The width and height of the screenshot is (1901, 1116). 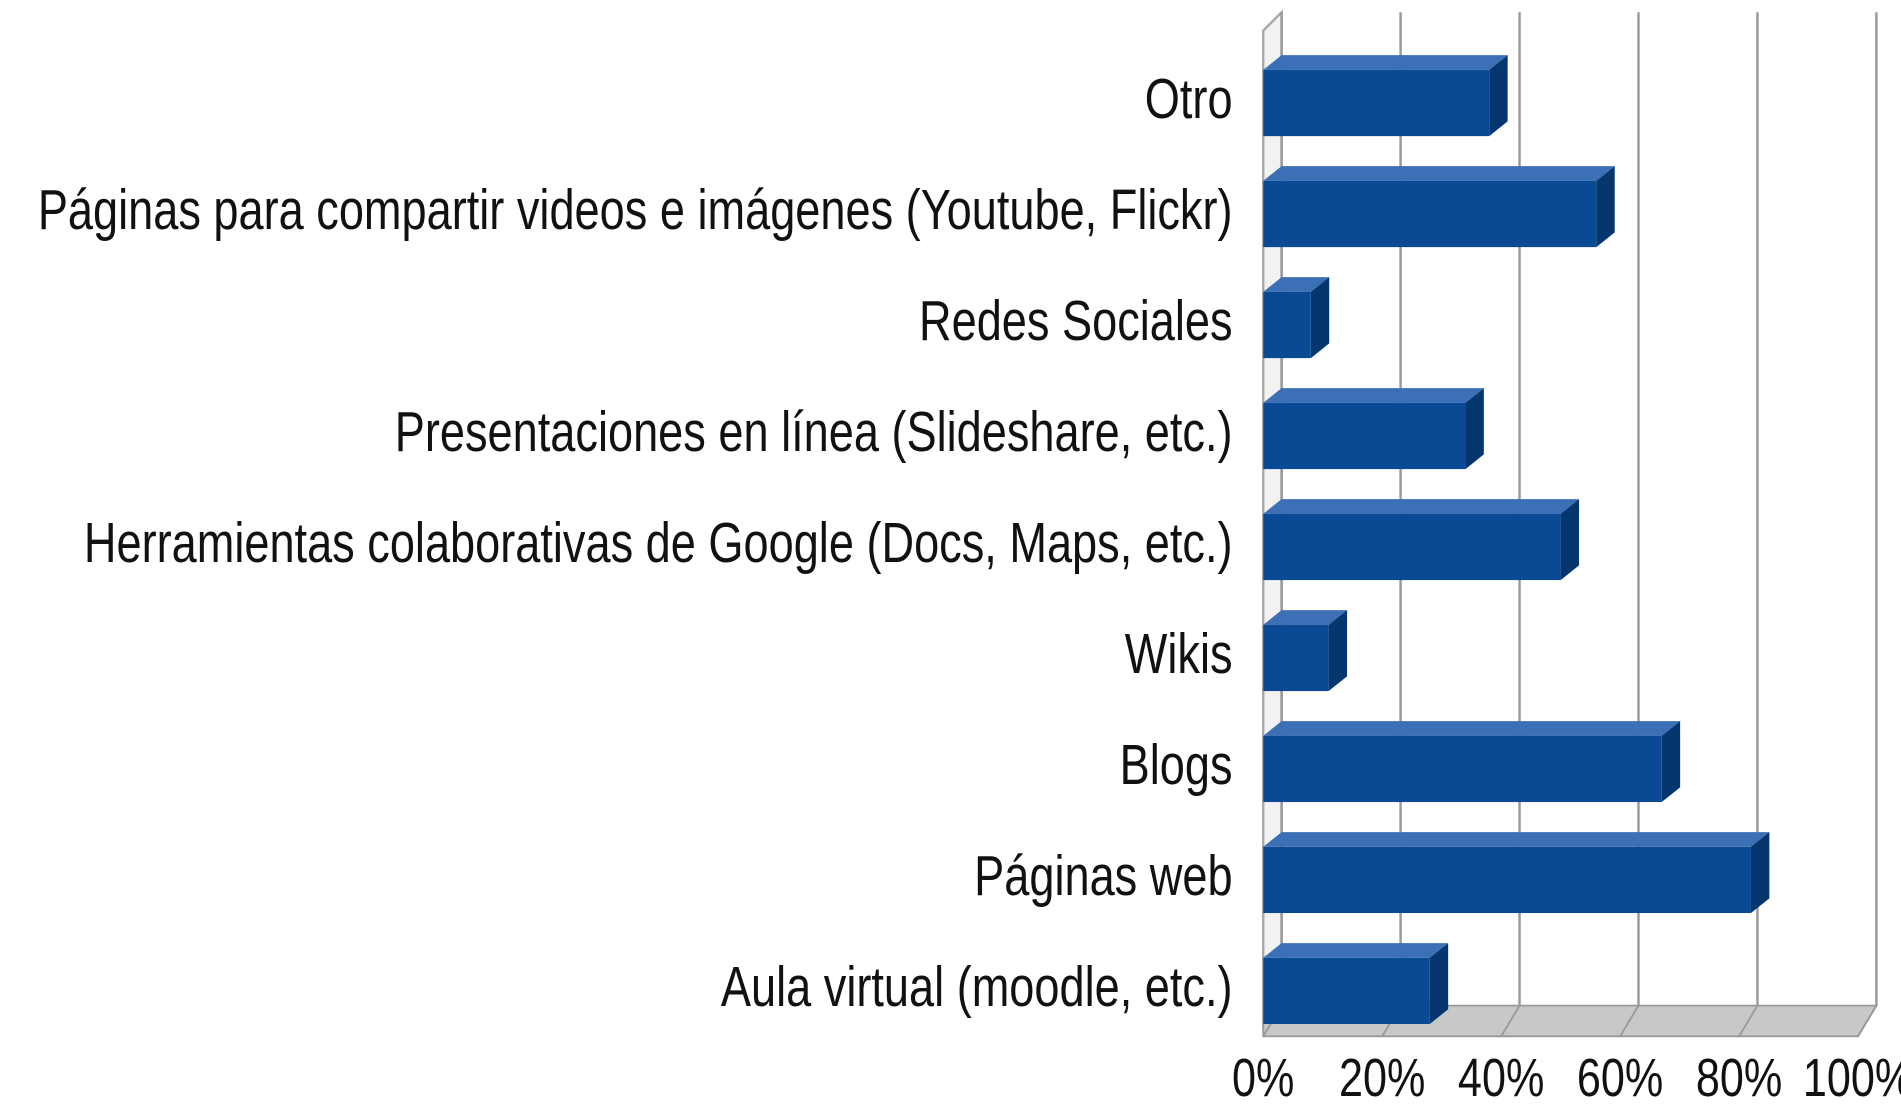 What do you see at coordinates (1382, 1078) in the screenshot?
I see `x-tick-label: 20%` at bounding box center [1382, 1078].